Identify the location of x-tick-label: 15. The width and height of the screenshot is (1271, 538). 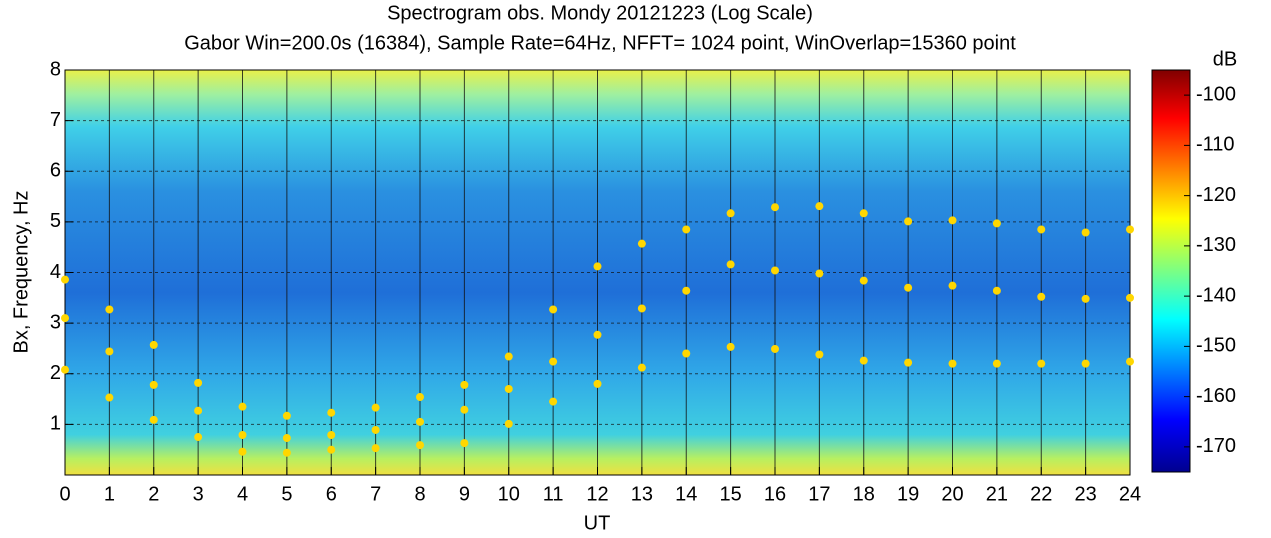
(731, 494).